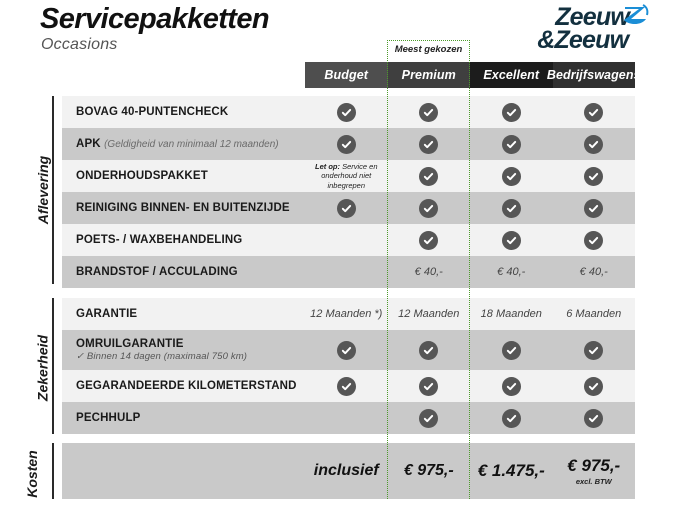 Image resolution: width=685 pixels, height=524 pixels. Describe the element at coordinates (594, 465) in the screenshot. I see `price-bedrijfswagens-value: € 975,-` at that location.